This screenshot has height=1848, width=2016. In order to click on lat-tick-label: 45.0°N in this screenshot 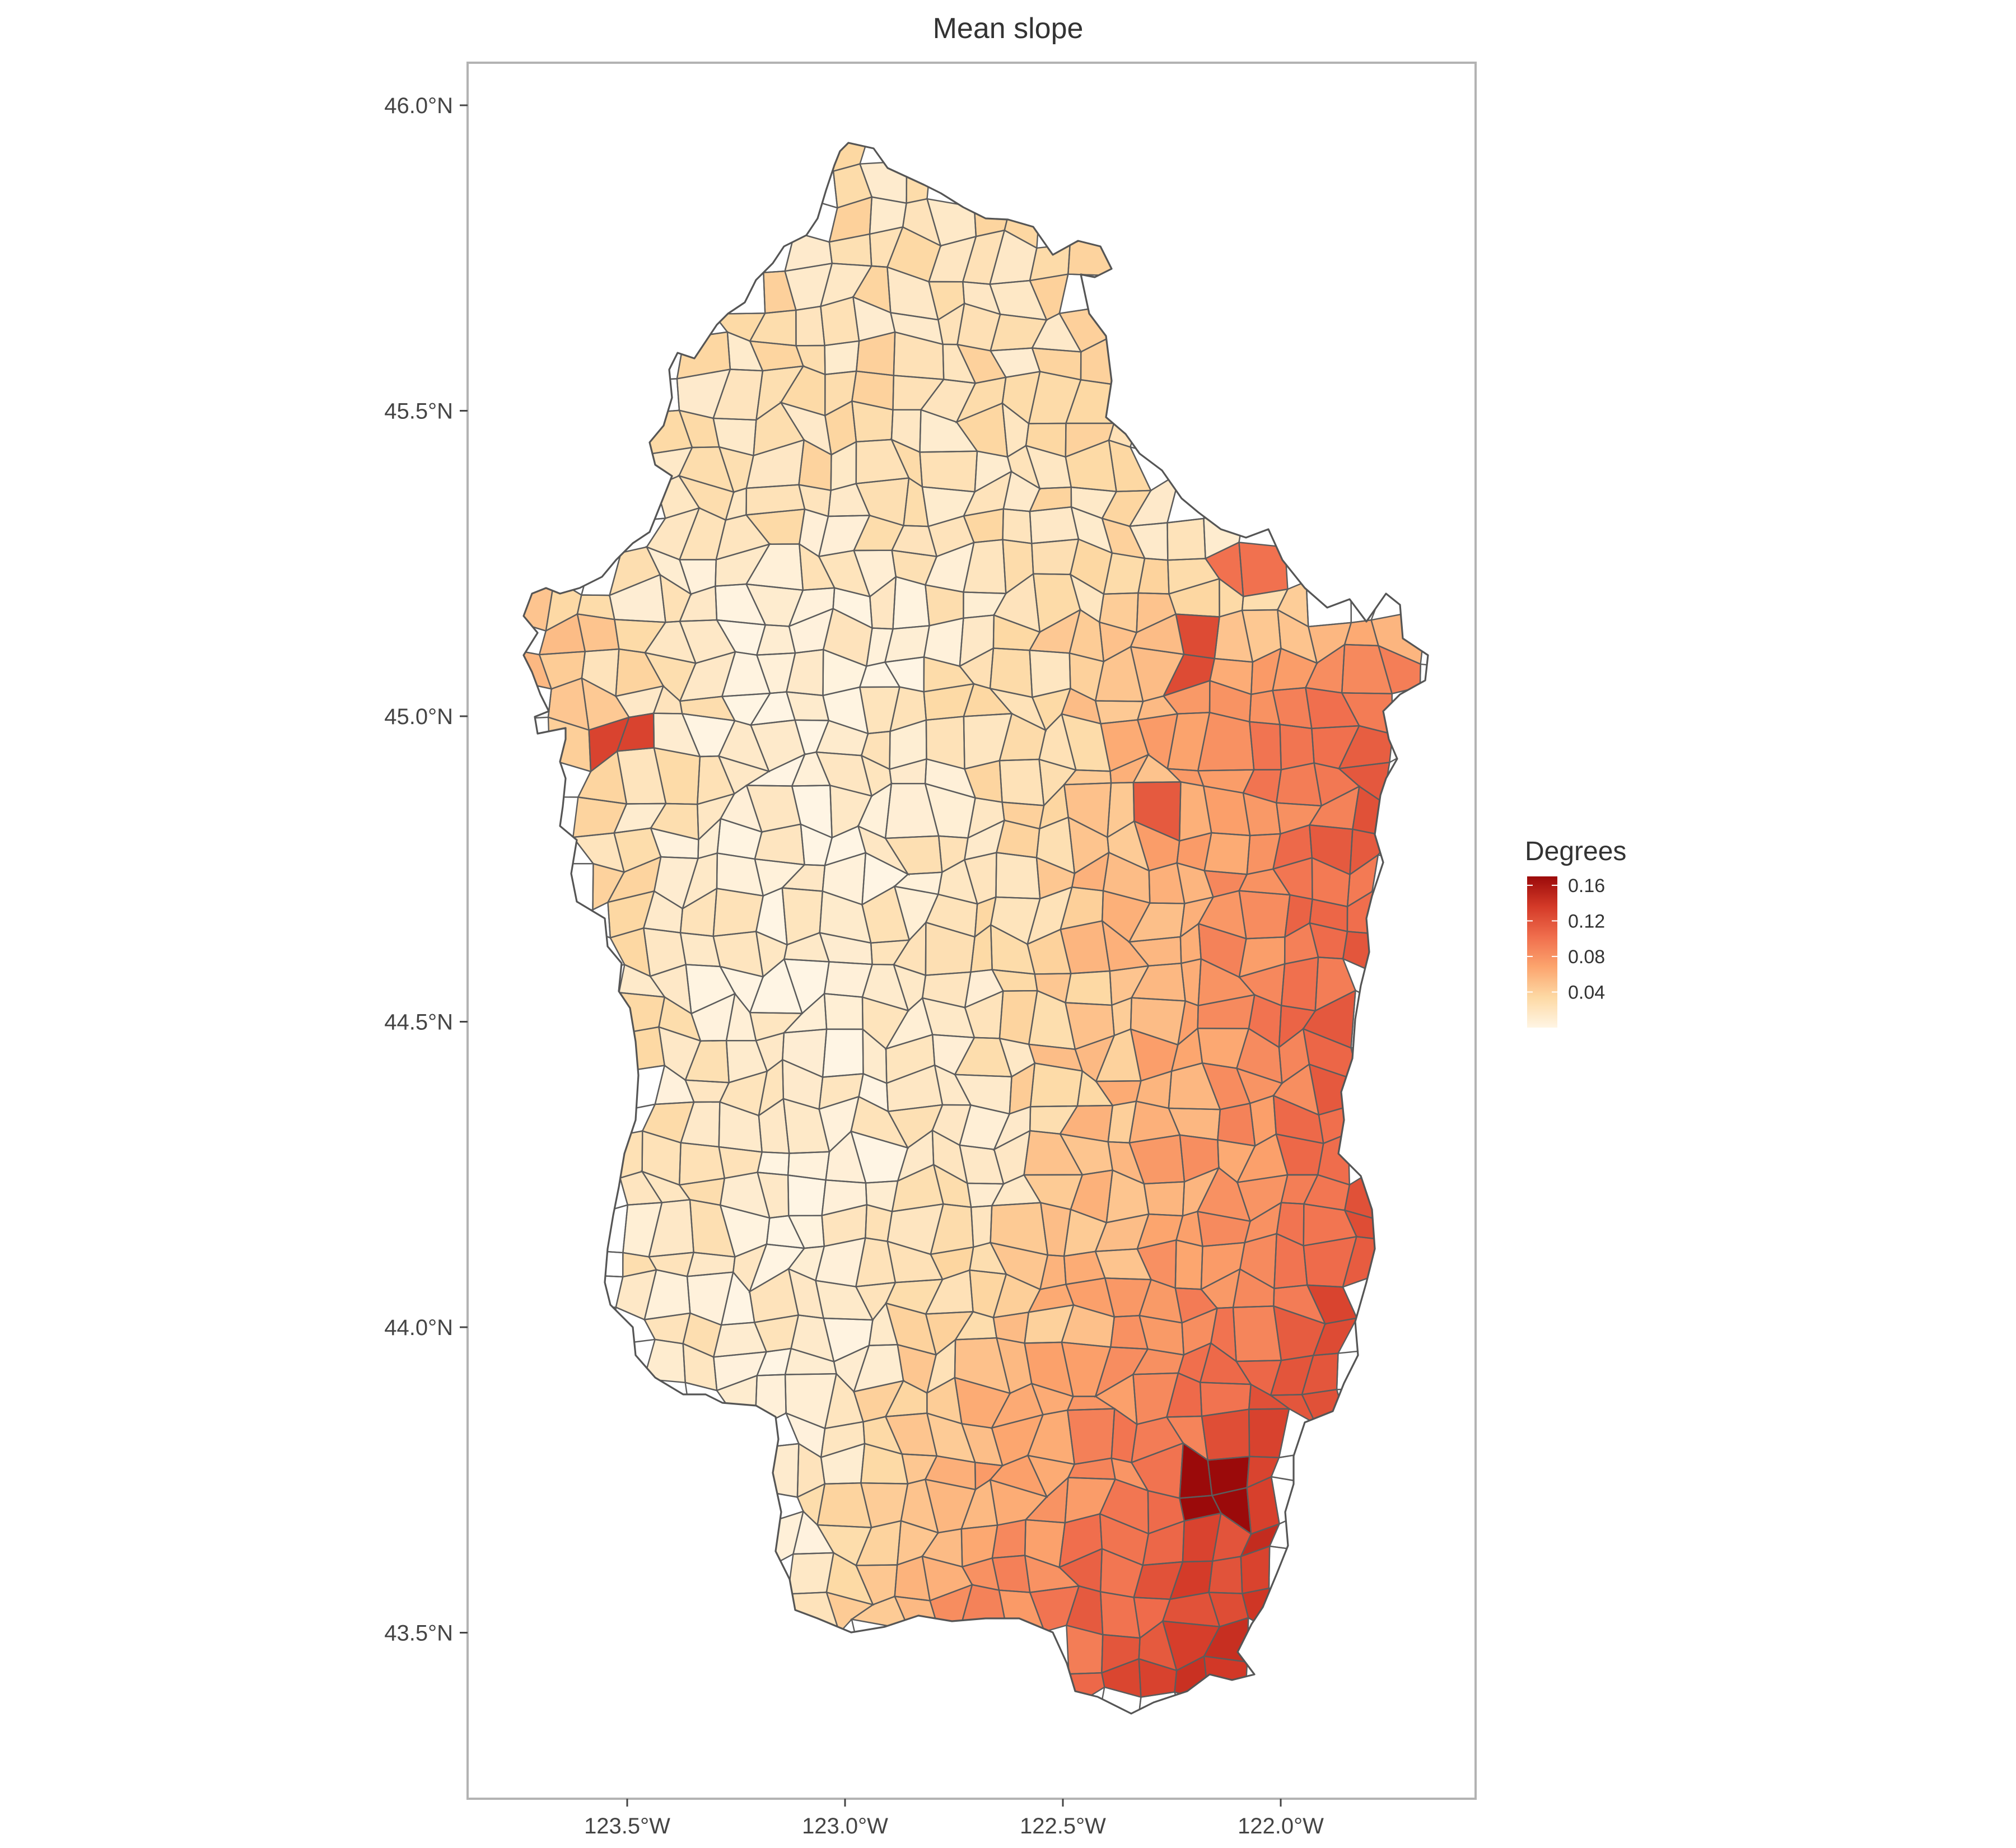, I will do `click(419, 717)`.